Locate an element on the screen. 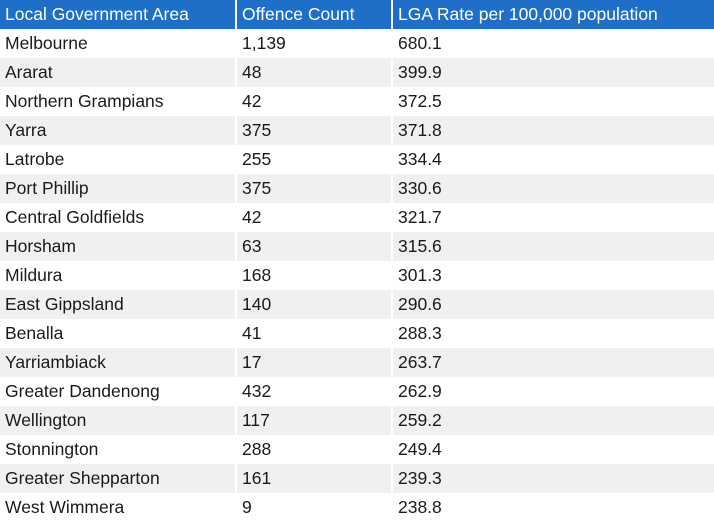 This screenshot has width=714, height=532. cell-offence-count: 9 is located at coordinates (314, 507).